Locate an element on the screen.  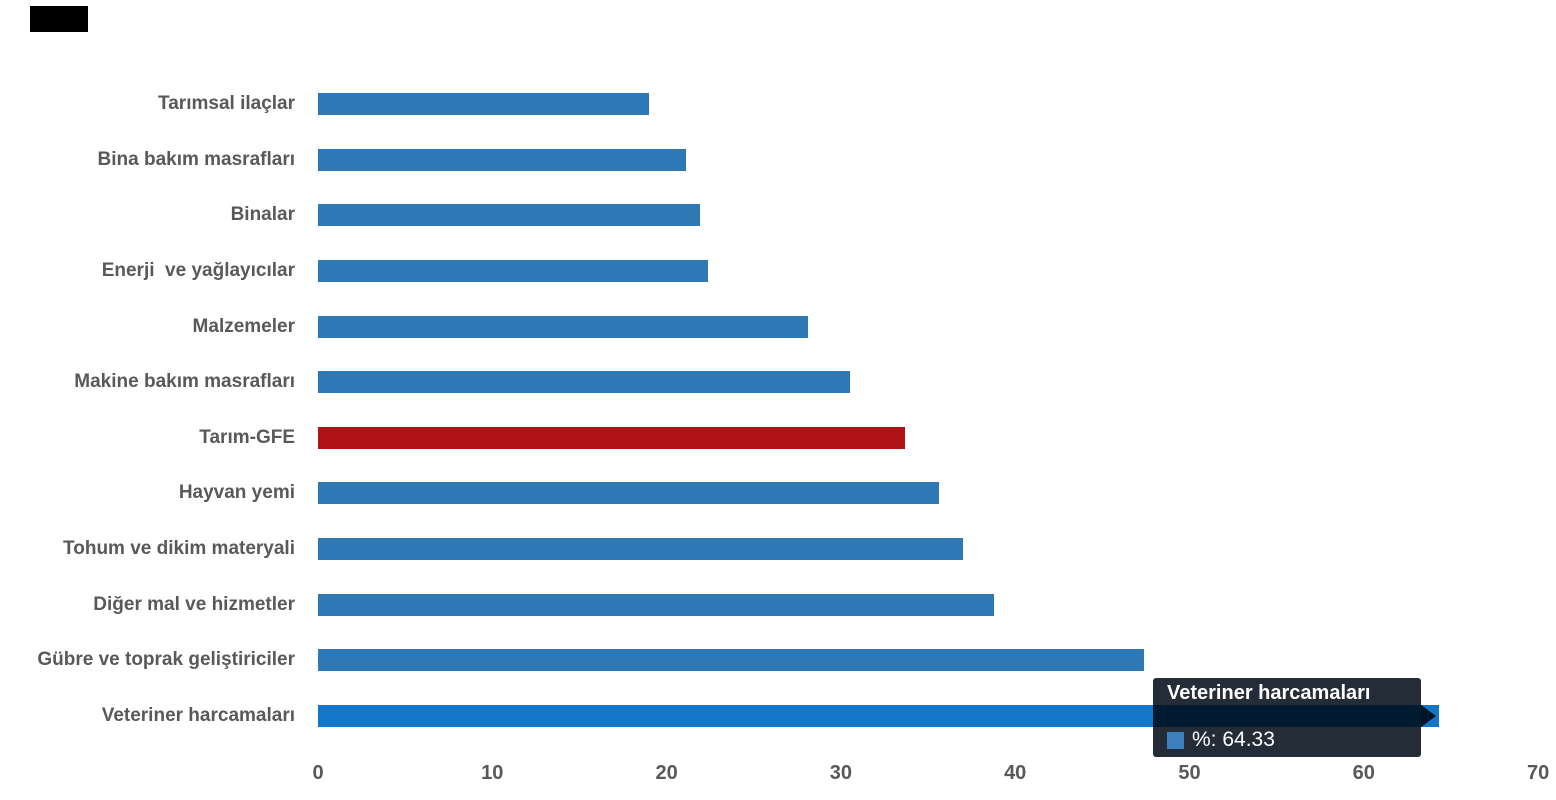
category-label: Veteriner harcamaları is located at coordinates (198, 716).